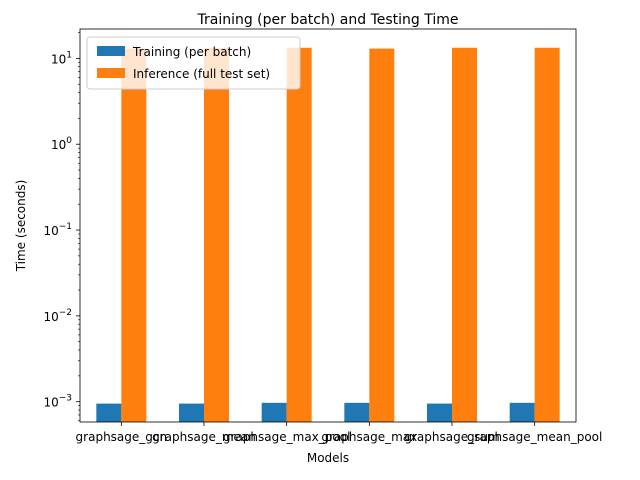 Image resolution: width=640 pixels, height=480 pixels. What do you see at coordinates (134, 235) in the screenshot?
I see `bar-inference-graphsage_gcn` at bounding box center [134, 235].